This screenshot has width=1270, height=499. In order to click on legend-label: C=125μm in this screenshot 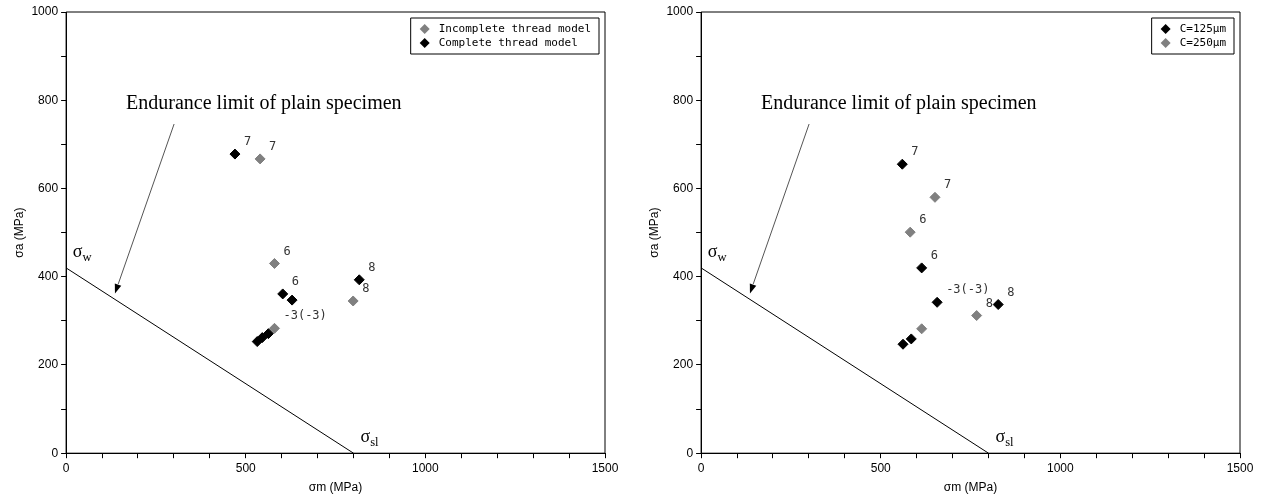, I will do `click(1203, 28)`.